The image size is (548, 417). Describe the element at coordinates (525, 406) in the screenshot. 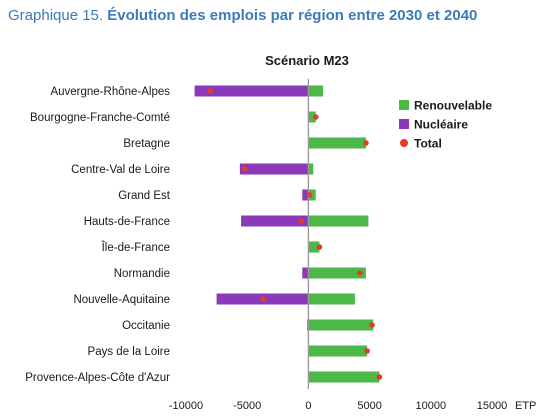

I see `x-axis-unit: ETP` at that location.